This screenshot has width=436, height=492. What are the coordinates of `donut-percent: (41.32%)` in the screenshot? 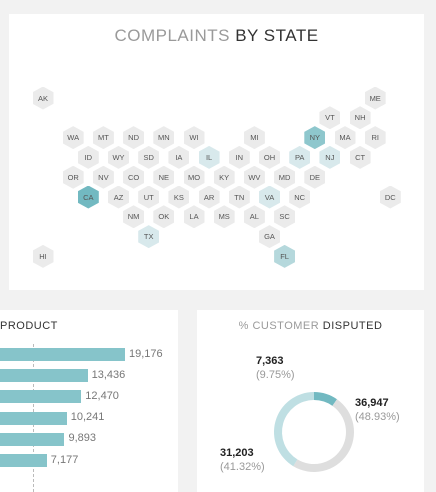 It's located at (242, 467).